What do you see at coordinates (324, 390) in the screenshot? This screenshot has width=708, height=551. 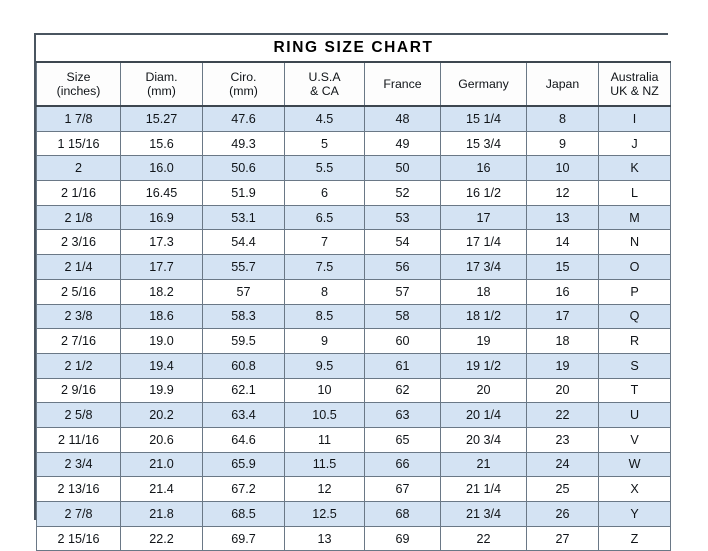 I see `cell-usa-ca: 10` at bounding box center [324, 390].